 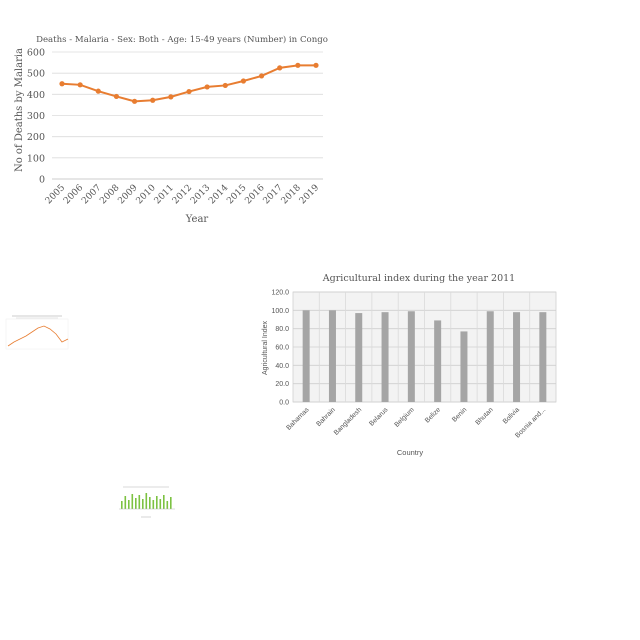 I want to click on chart1-xtick-label: 2018, so click(x=291, y=194).